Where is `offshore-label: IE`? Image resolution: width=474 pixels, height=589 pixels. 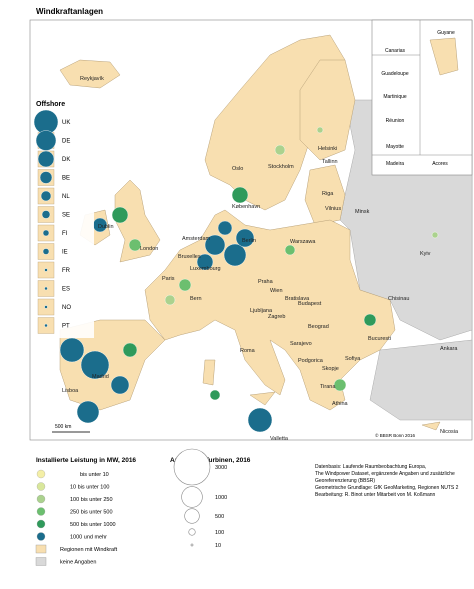
offshore-label: IE is located at coordinates (65, 253).